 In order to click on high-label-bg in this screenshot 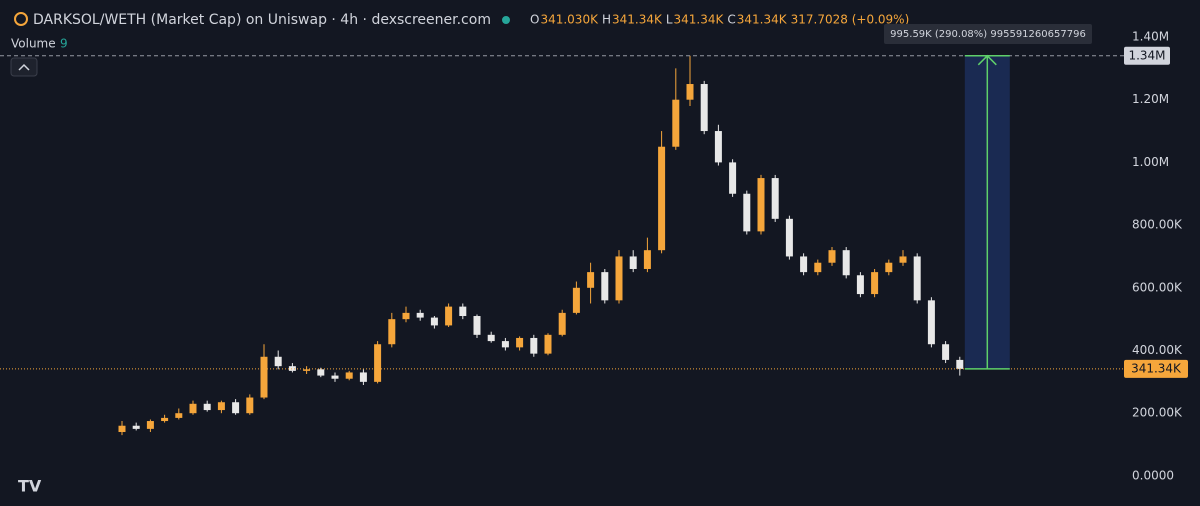, I will do `click(1147, 55)`.